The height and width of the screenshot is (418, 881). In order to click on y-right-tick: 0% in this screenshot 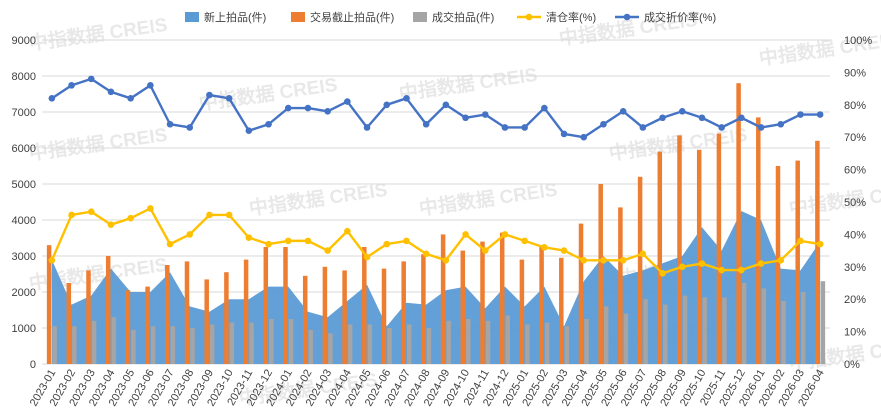, I will do `click(852, 365)`.